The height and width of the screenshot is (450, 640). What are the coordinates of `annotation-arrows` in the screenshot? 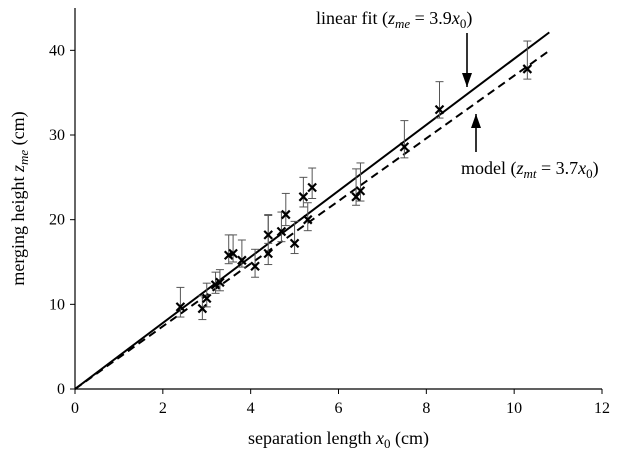 It's located at (471, 92).